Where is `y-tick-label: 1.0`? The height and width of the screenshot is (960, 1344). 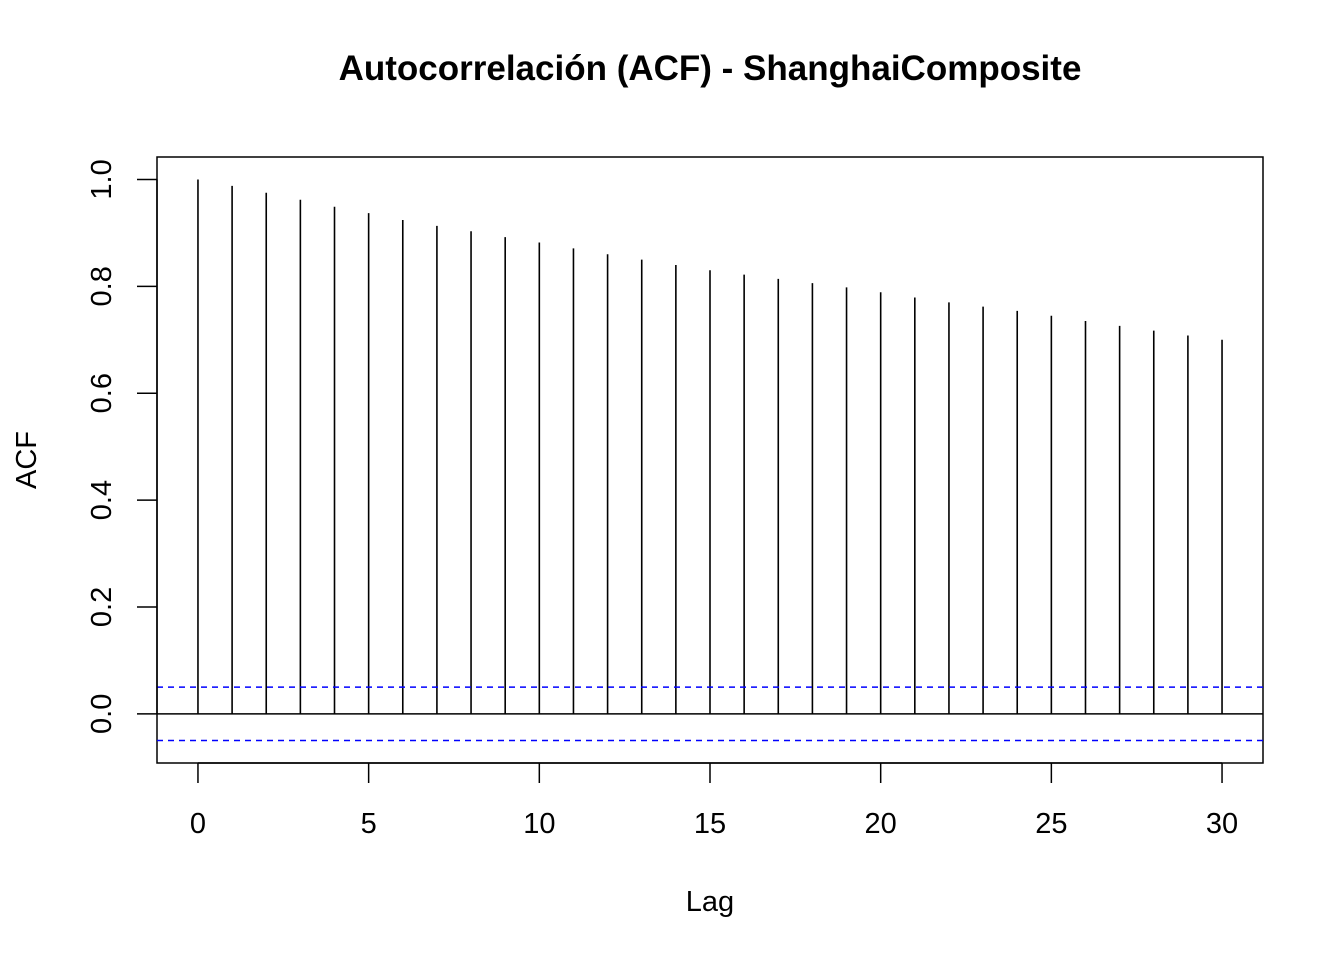
y-tick-label: 1.0 is located at coordinates (102, 179).